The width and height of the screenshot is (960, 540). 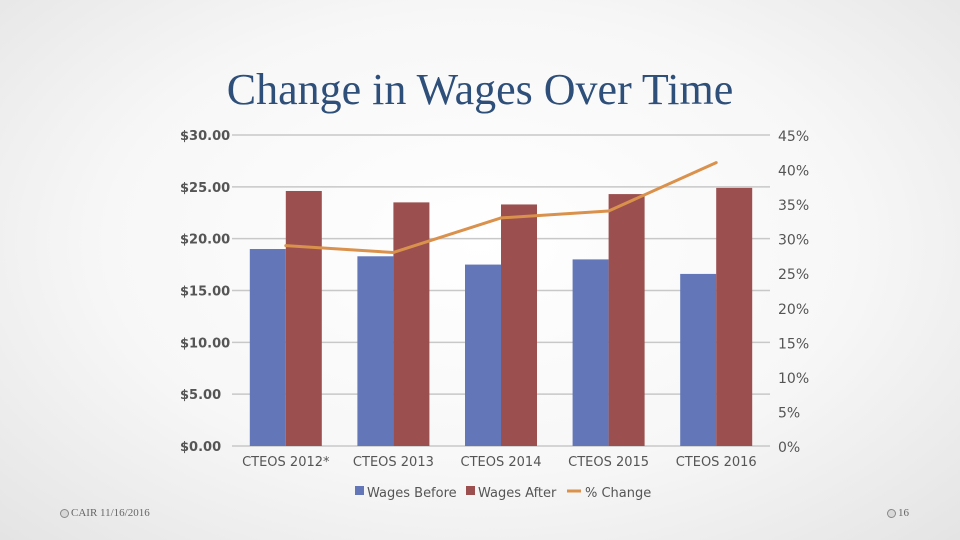 I want to click on legend-label: Wages Before, so click(x=412, y=493).